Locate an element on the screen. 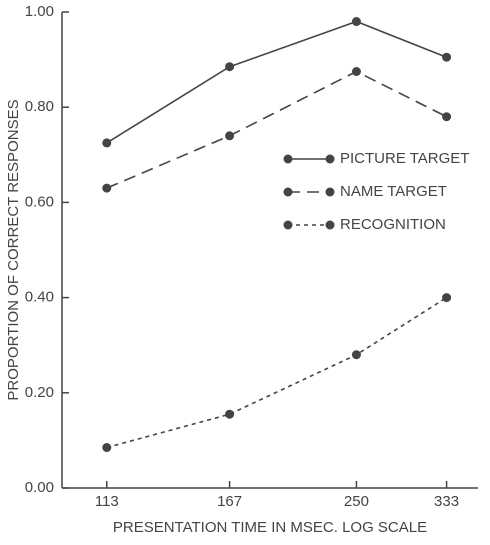 Image resolution: width=490 pixels, height=545 pixels. legend-label: PICTURE TARGET is located at coordinates (404, 158).